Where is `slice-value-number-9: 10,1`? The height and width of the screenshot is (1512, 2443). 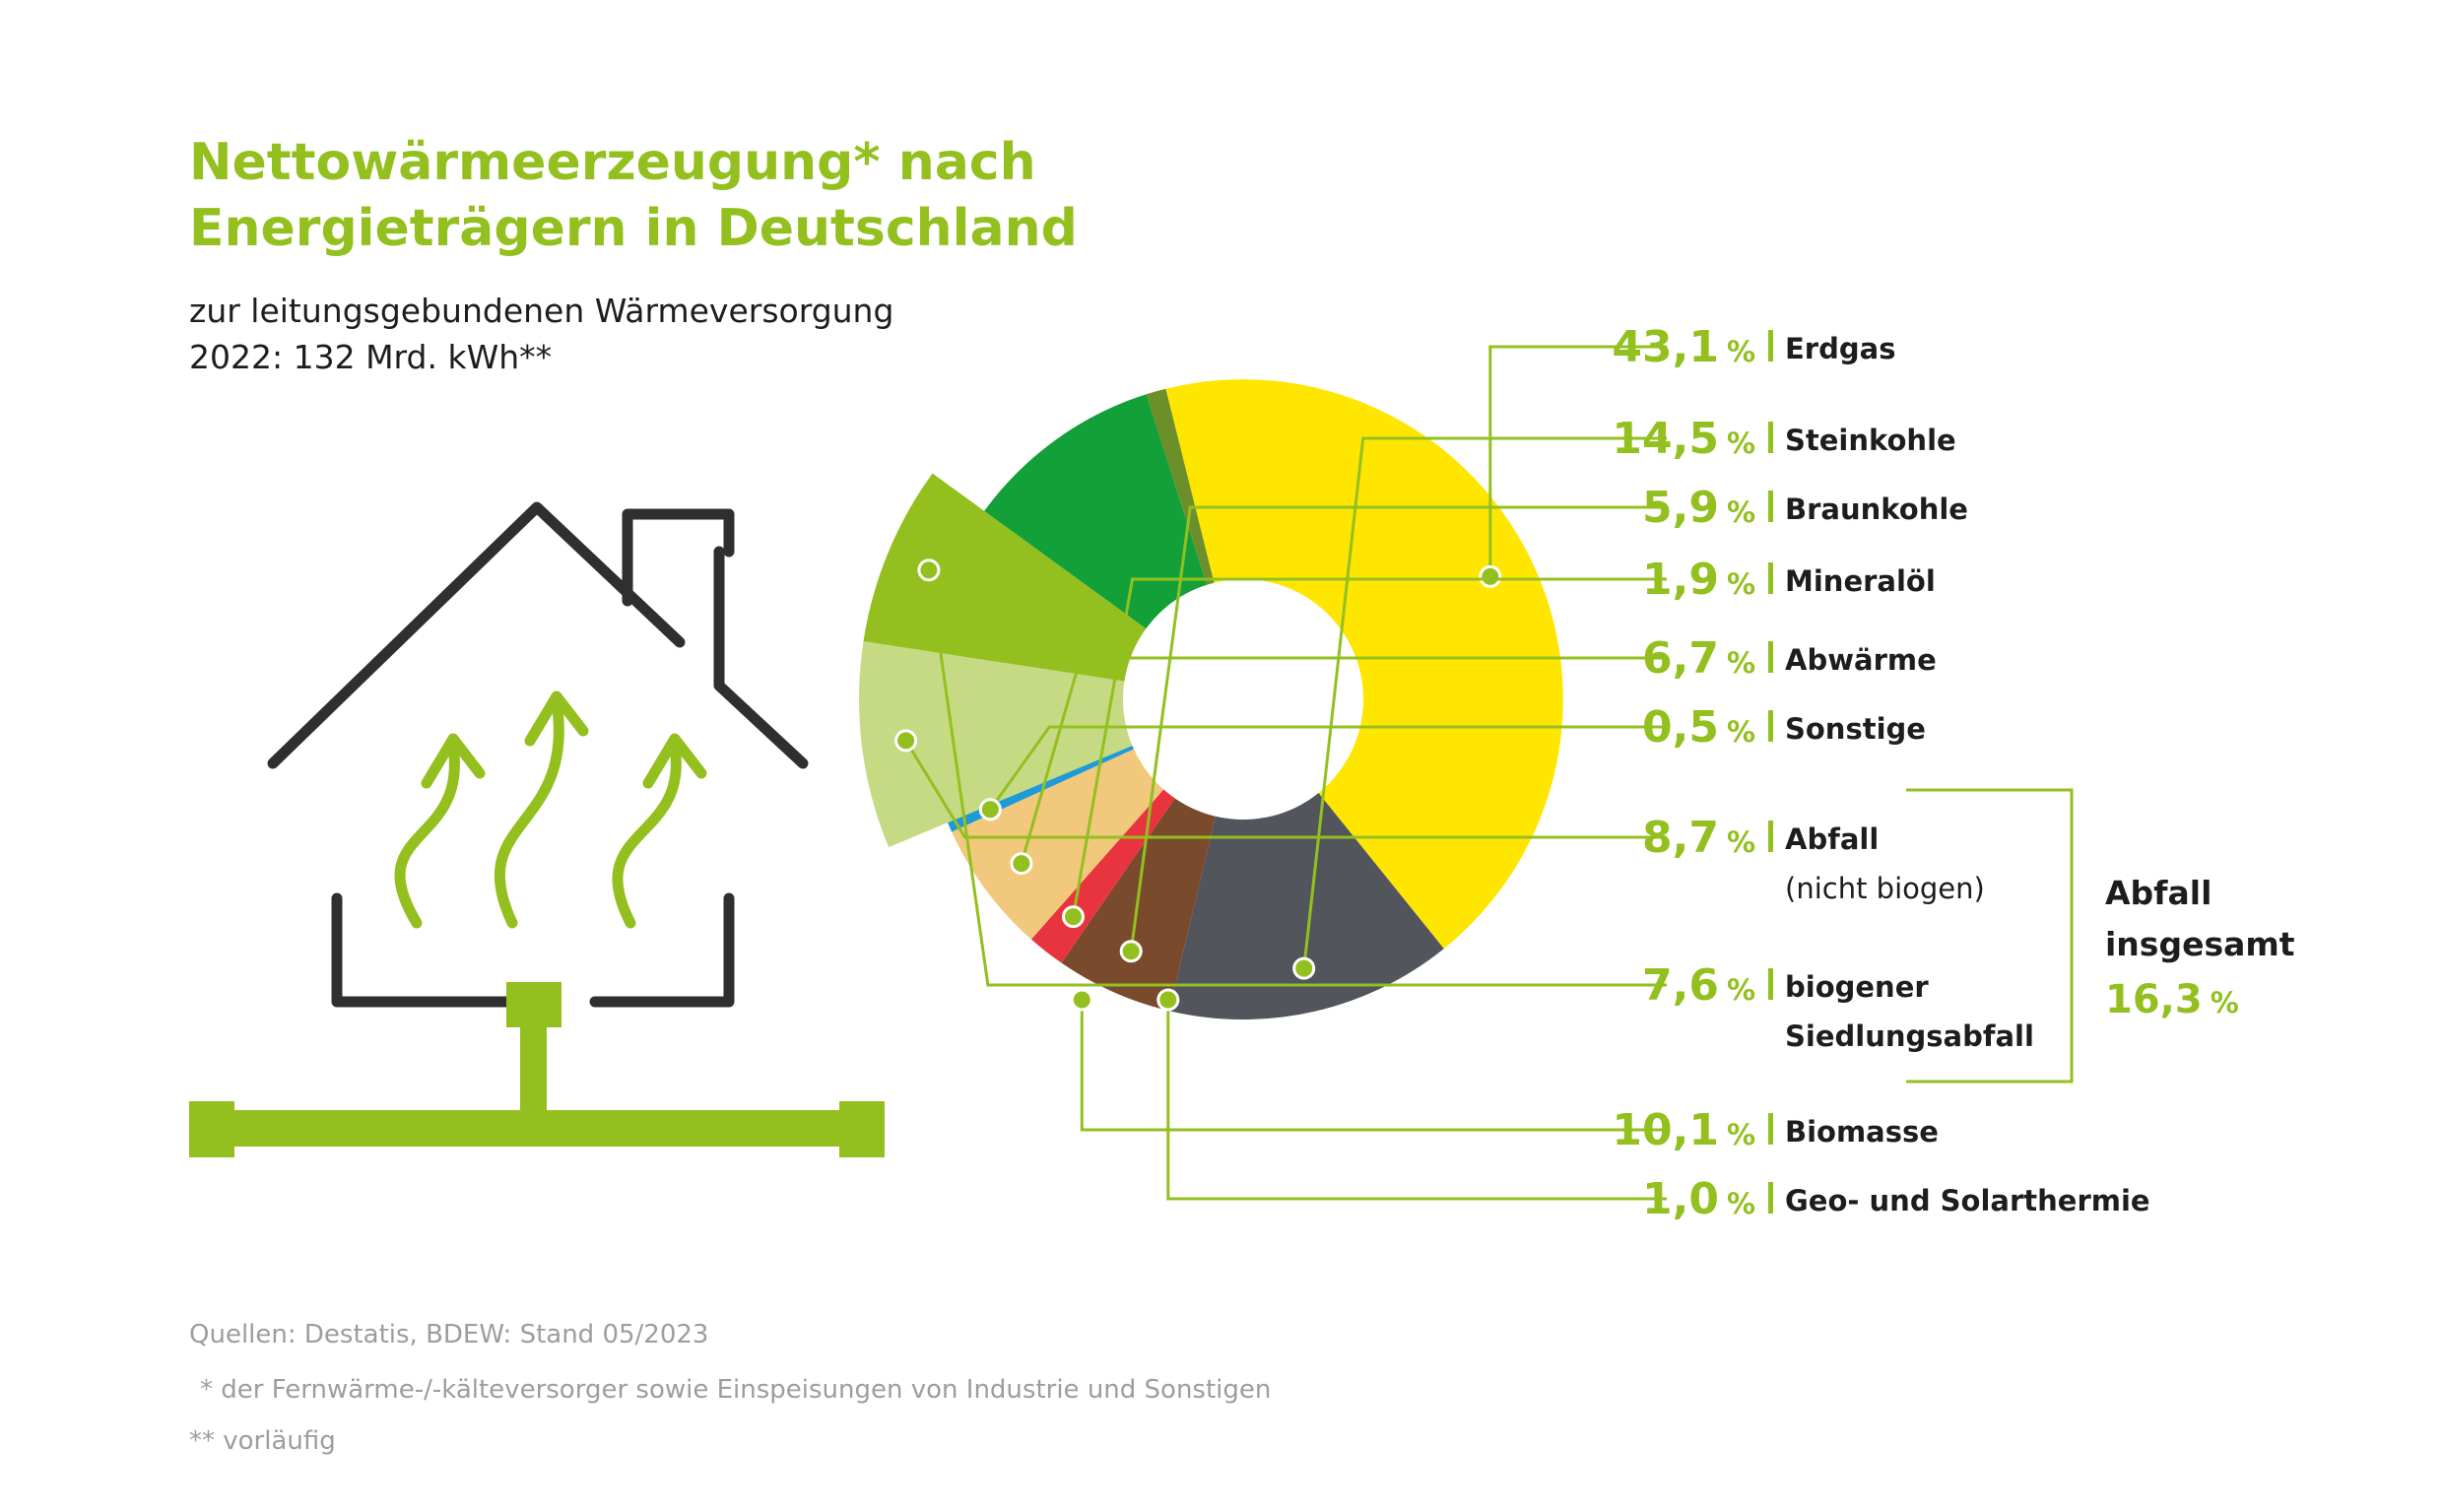 slice-value-number-9: 10,1 is located at coordinates (1665, 1130).